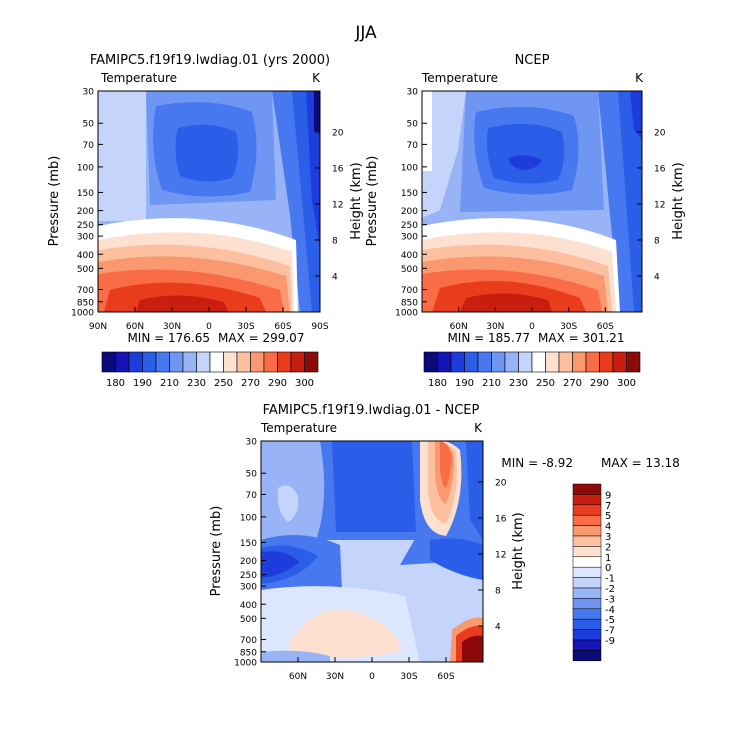 Image resolution: width=733 pixels, height=756 pixels. What do you see at coordinates (223, 383) in the screenshot?
I see `colorbar-label: 250` at bounding box center [223, 383].